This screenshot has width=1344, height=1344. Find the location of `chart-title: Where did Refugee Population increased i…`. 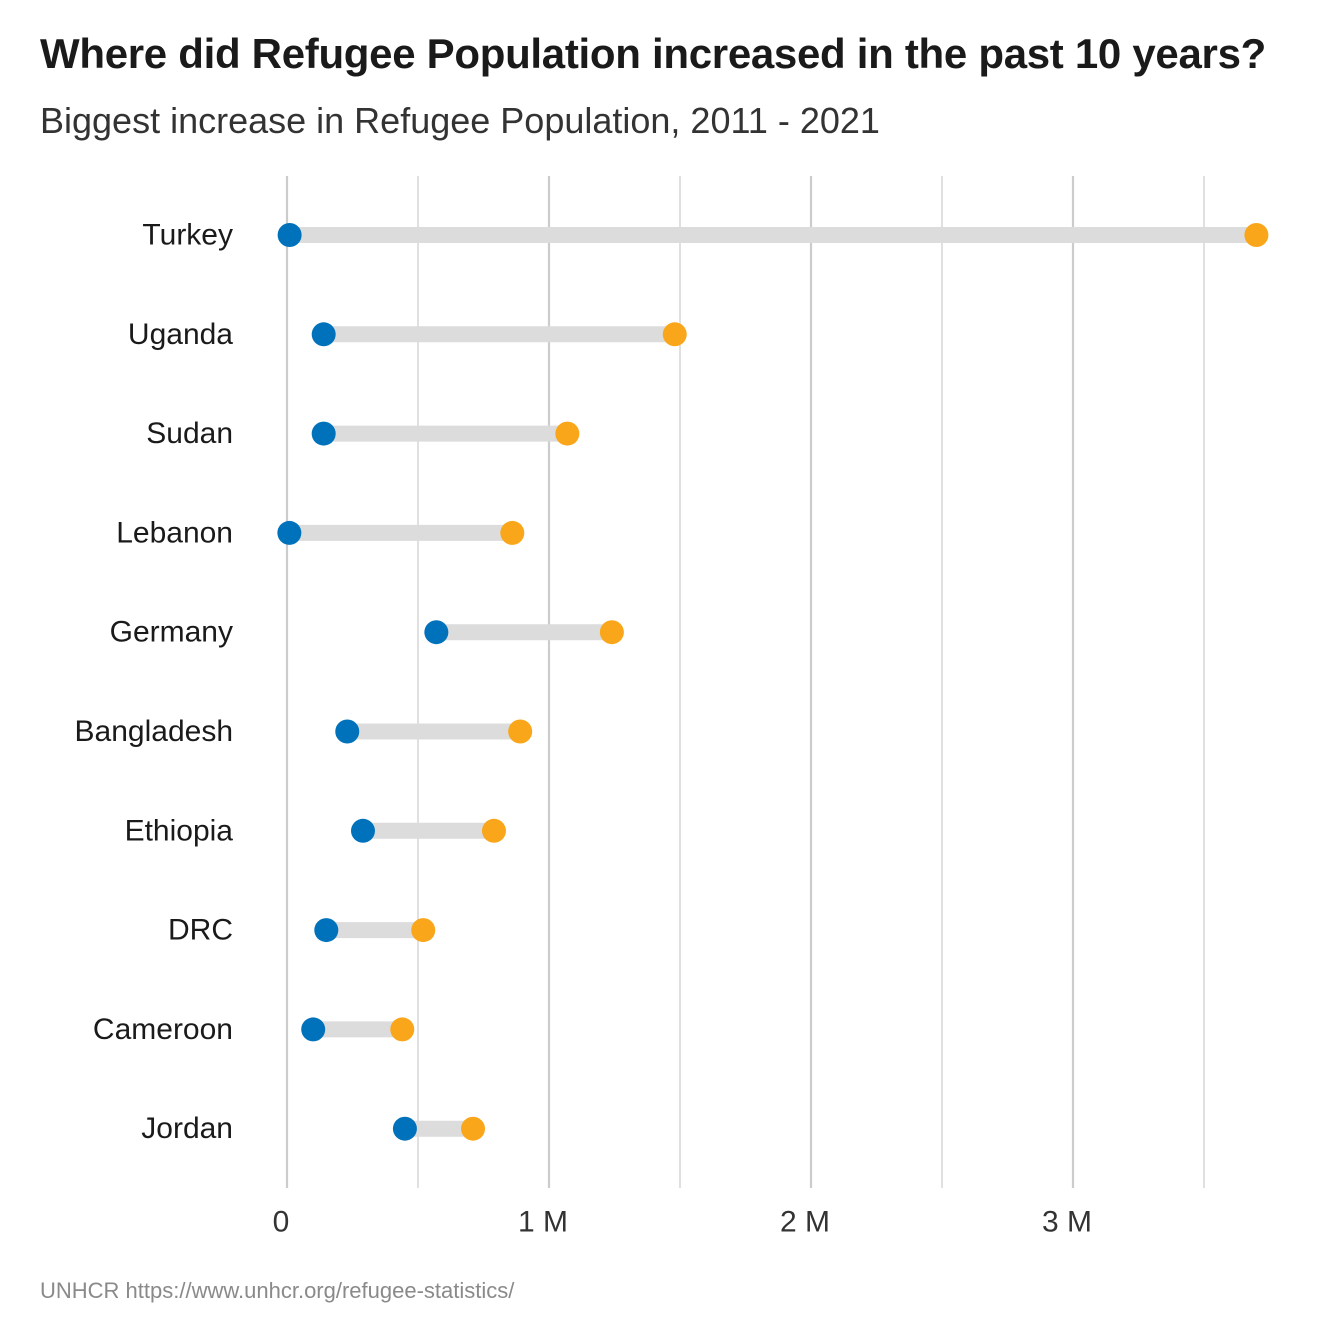

chart-title: Where did Refugee Population increased i… is located at coordinates (653, 53).